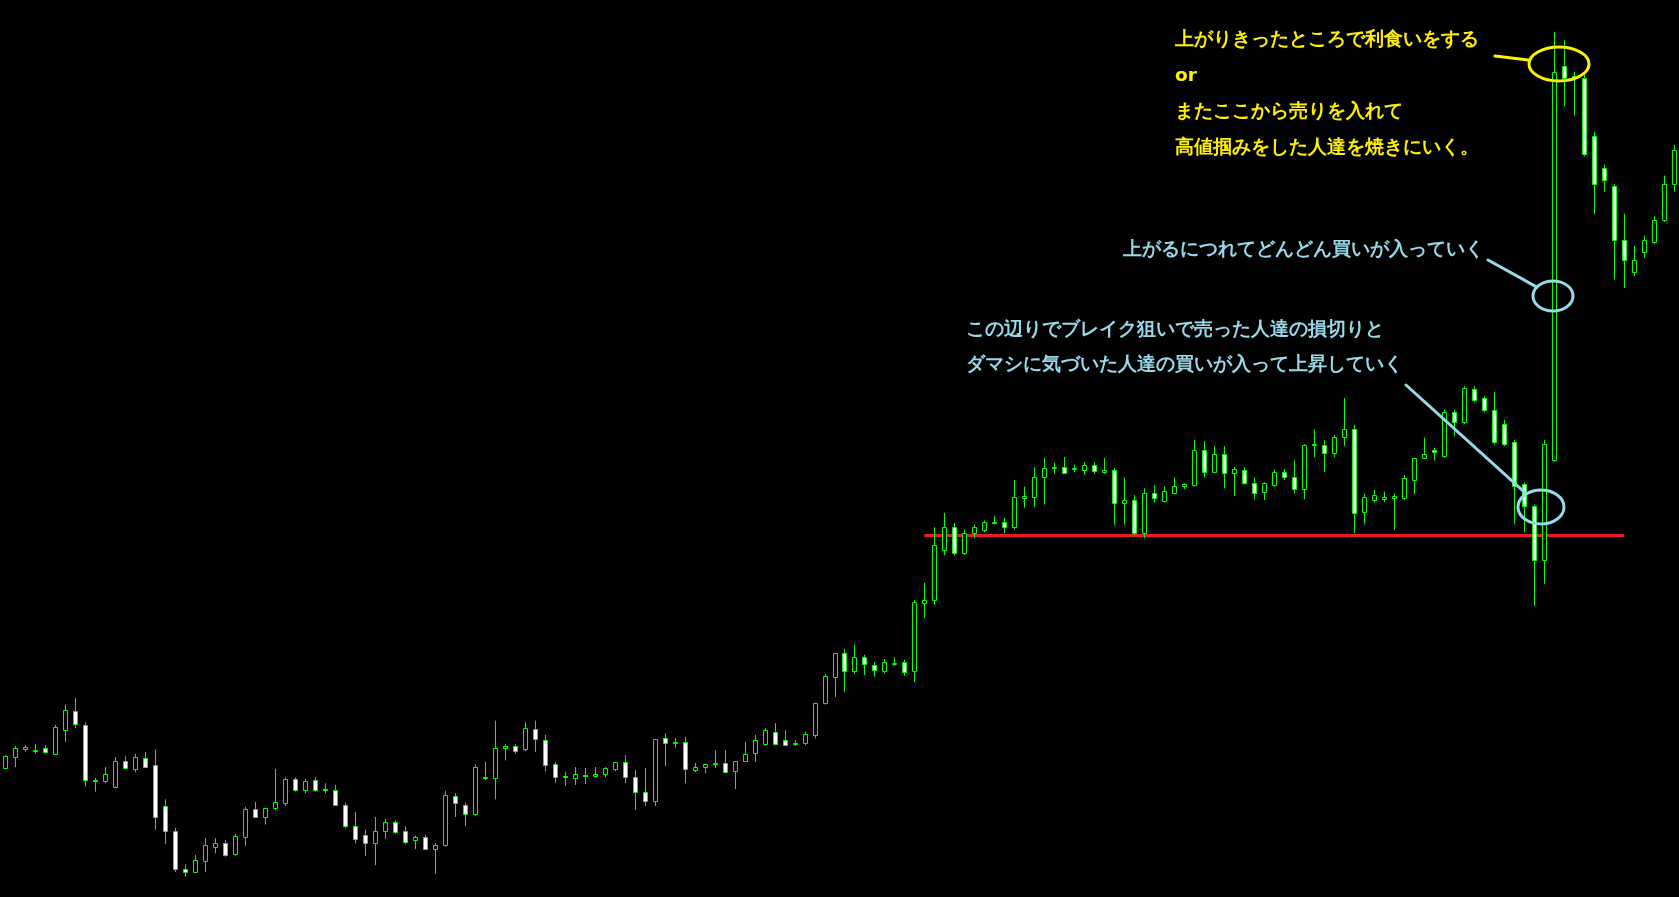 The width and height of the screenshot is (1679, 897). I want to click on annotation: この辺りでブレイク狙いで売った人達の損切りと, so click(1175, 328).